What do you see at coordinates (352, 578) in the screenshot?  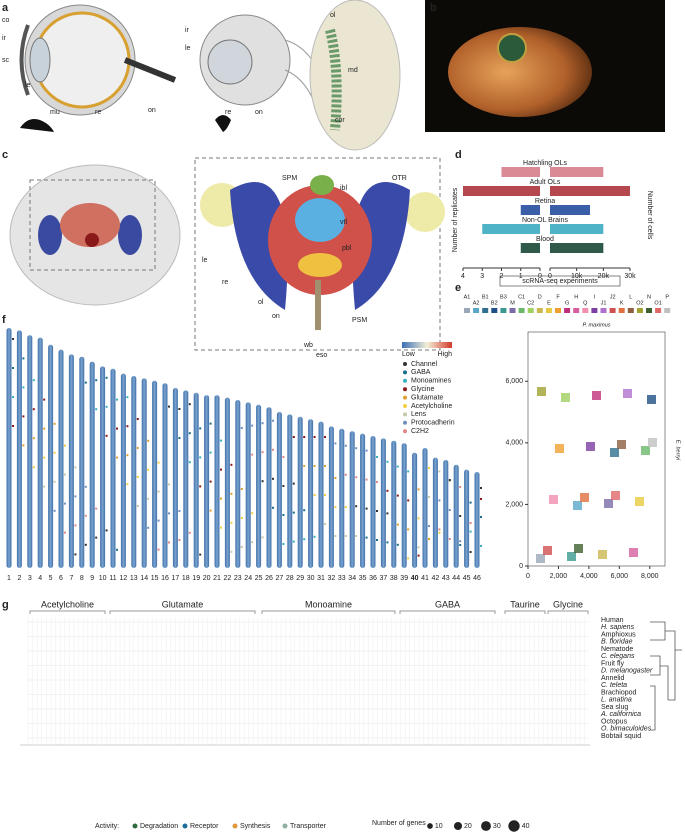 I see `chromosome-label: 34` at bounding box center [352, 578].